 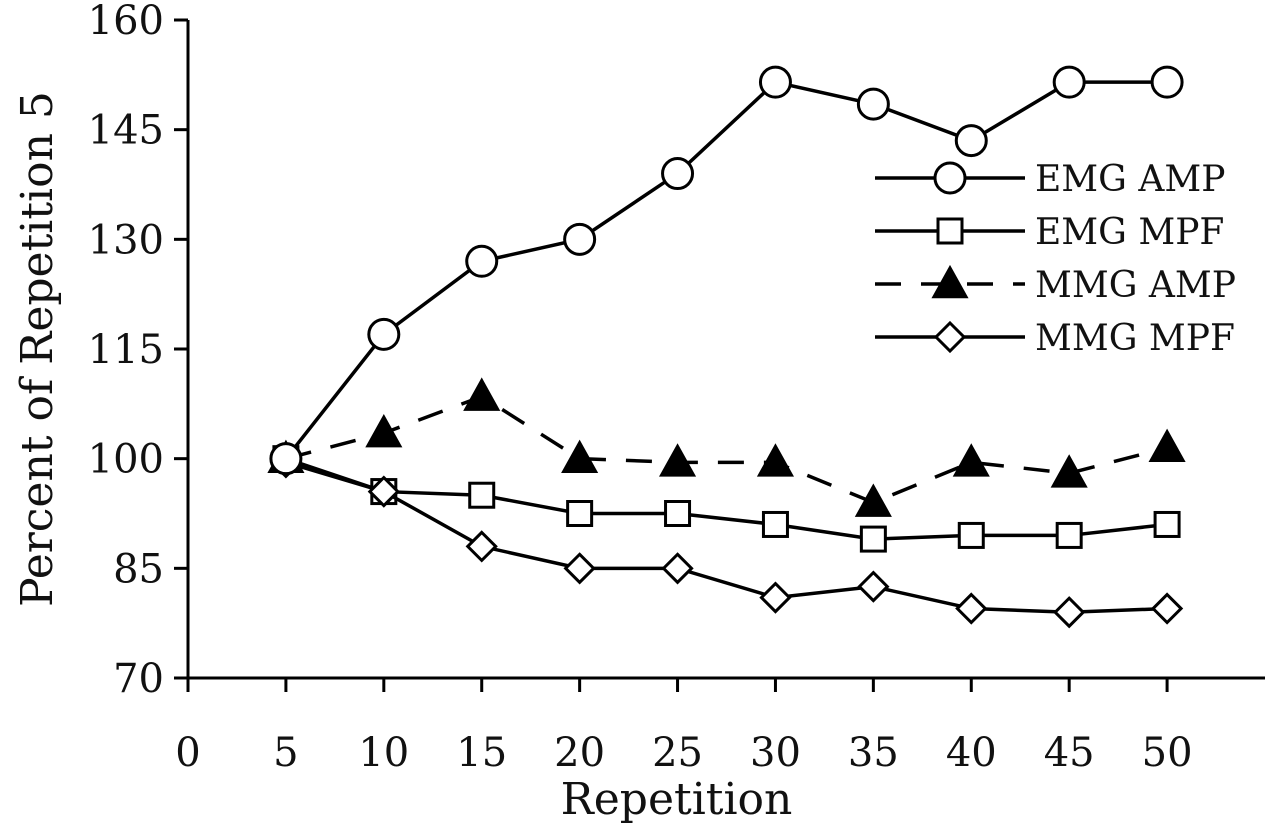 I want to click on y-tick-label: 70, so click(x=138, y=679).